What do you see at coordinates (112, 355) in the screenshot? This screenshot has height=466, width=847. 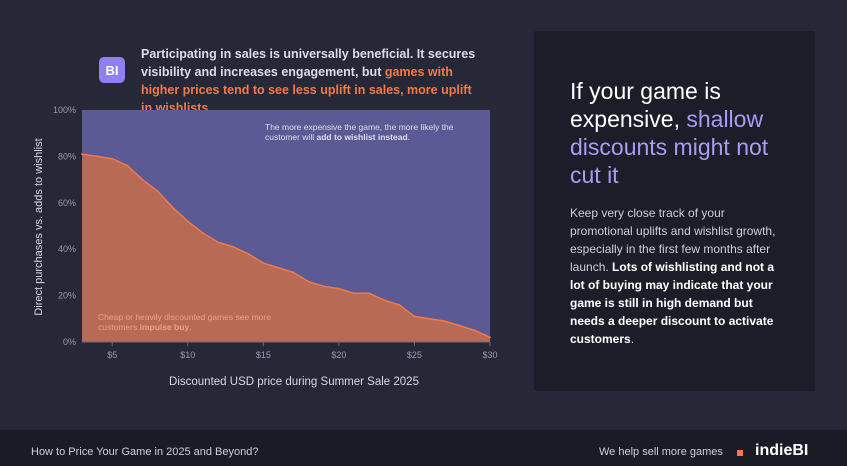 I see `x-tick-label: $5` at bounding box center [112, 355].